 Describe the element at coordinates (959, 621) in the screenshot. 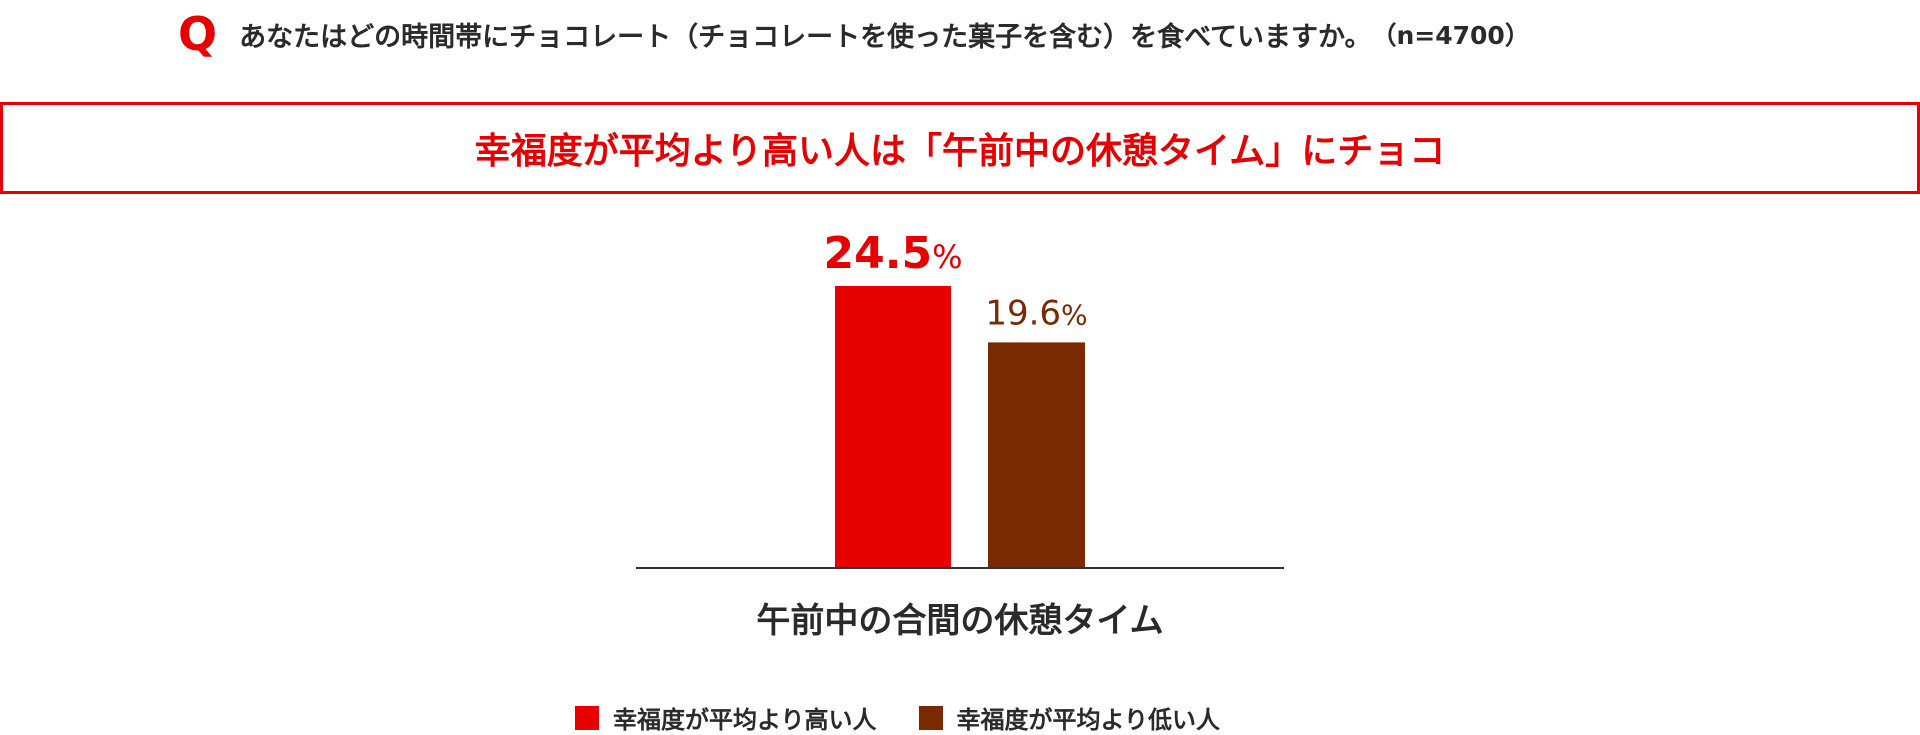

I see `category-label: 午前中の合間の休憩タイム` at that location.